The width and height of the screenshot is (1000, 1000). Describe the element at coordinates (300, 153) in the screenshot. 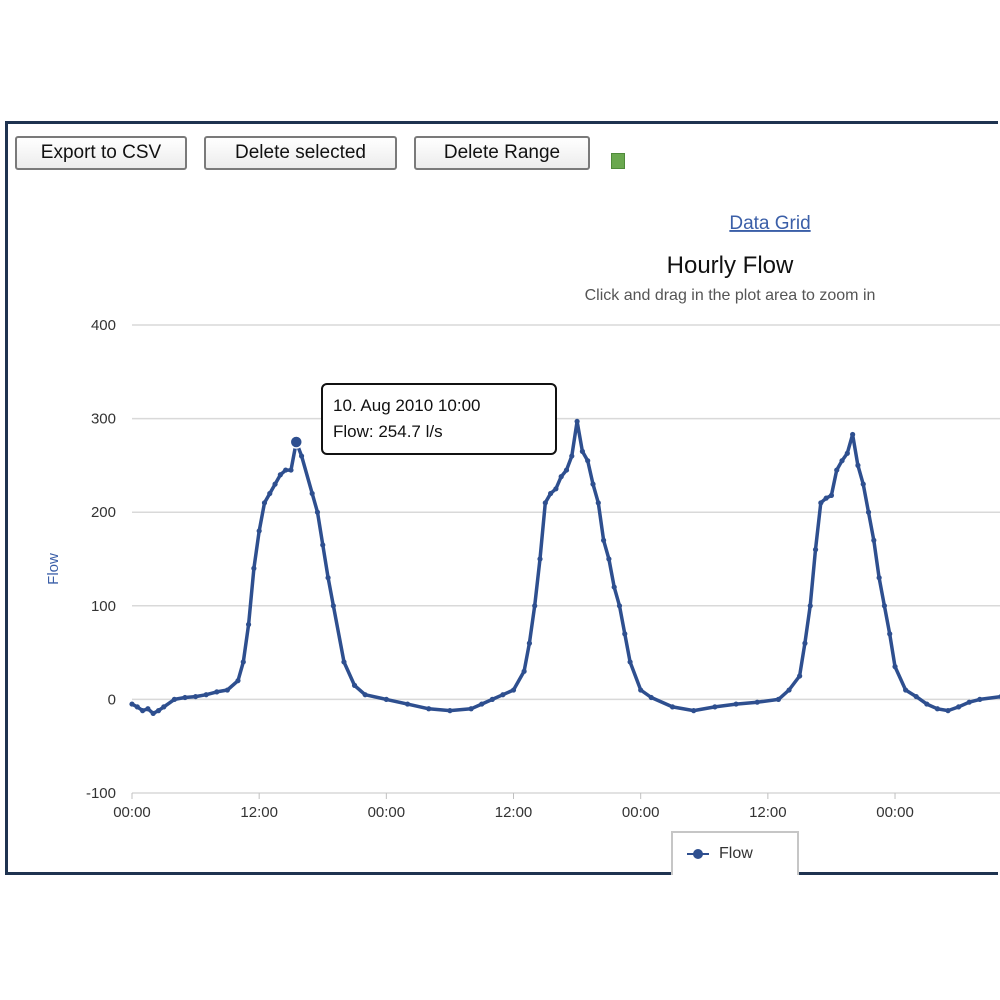

I see `delete-selected-button: Delete selected` at that location.